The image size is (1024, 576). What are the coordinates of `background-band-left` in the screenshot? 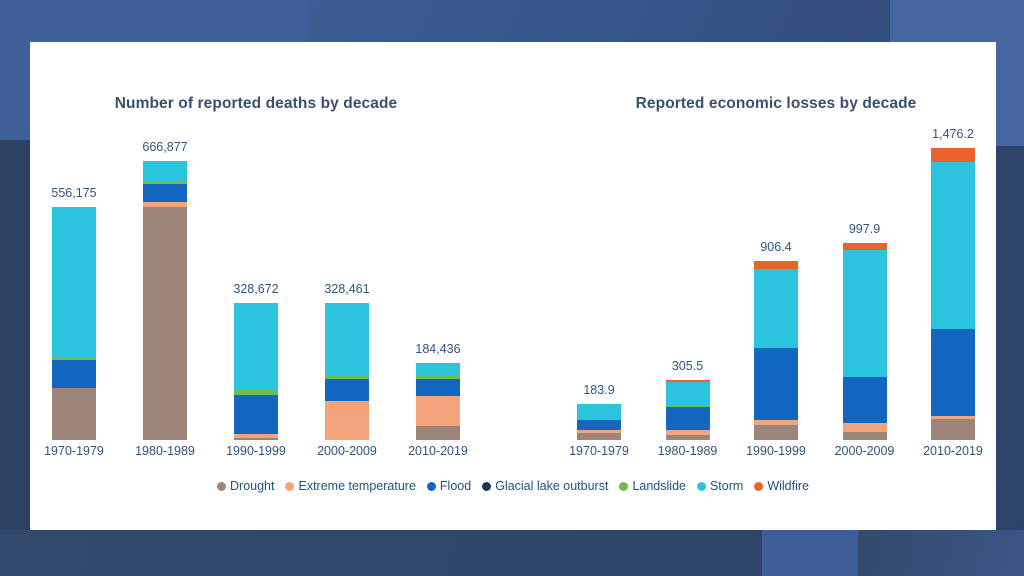 It's located at (15, 358).